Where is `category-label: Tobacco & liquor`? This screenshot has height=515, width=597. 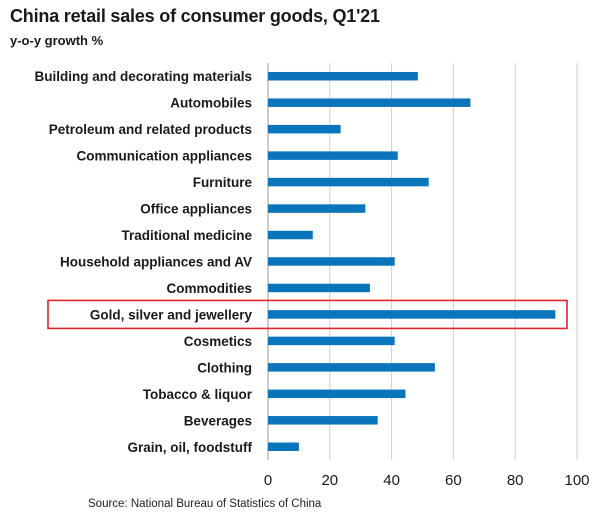 category-label: Tobacco & liquor is located at coordinates (198, 394).